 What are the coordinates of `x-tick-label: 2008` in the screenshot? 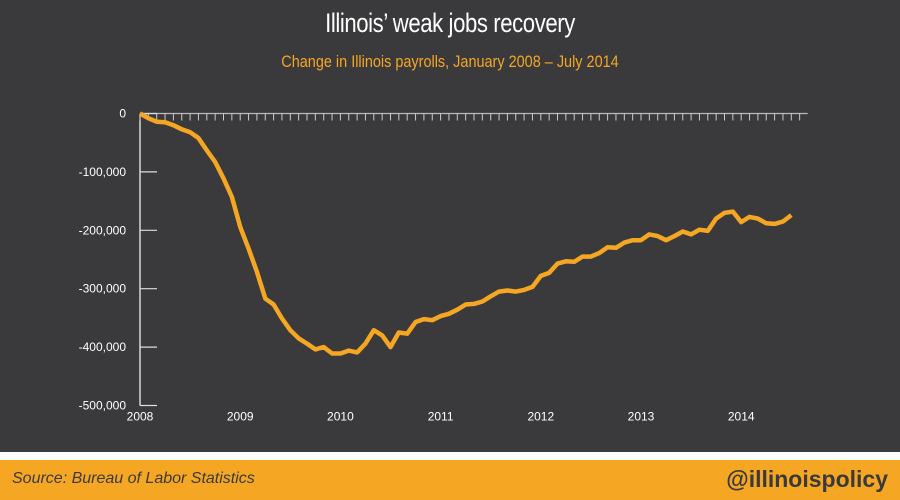 It's located at (140, 417).